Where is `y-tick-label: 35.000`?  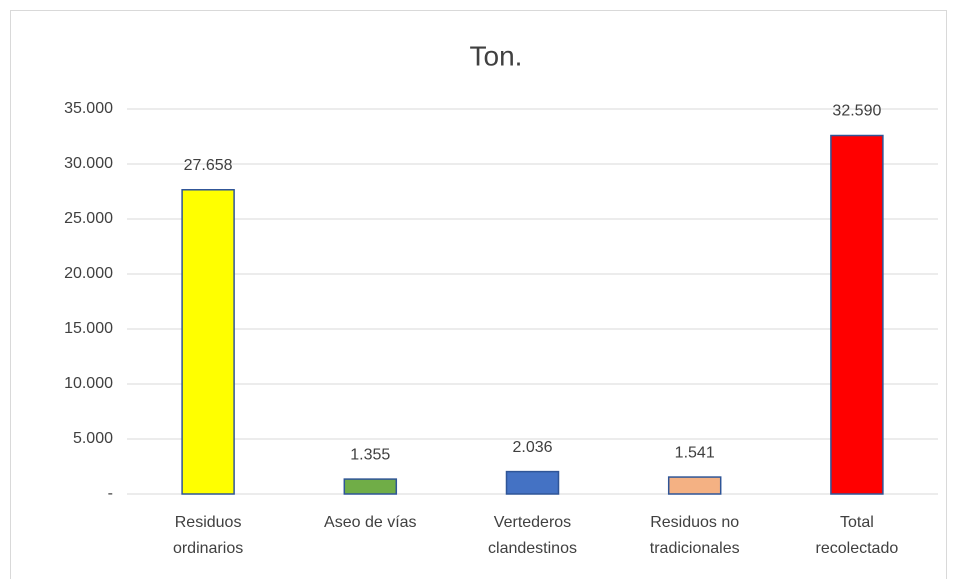 y-tick-label: 35.000 is located at coordinates (88, 108).